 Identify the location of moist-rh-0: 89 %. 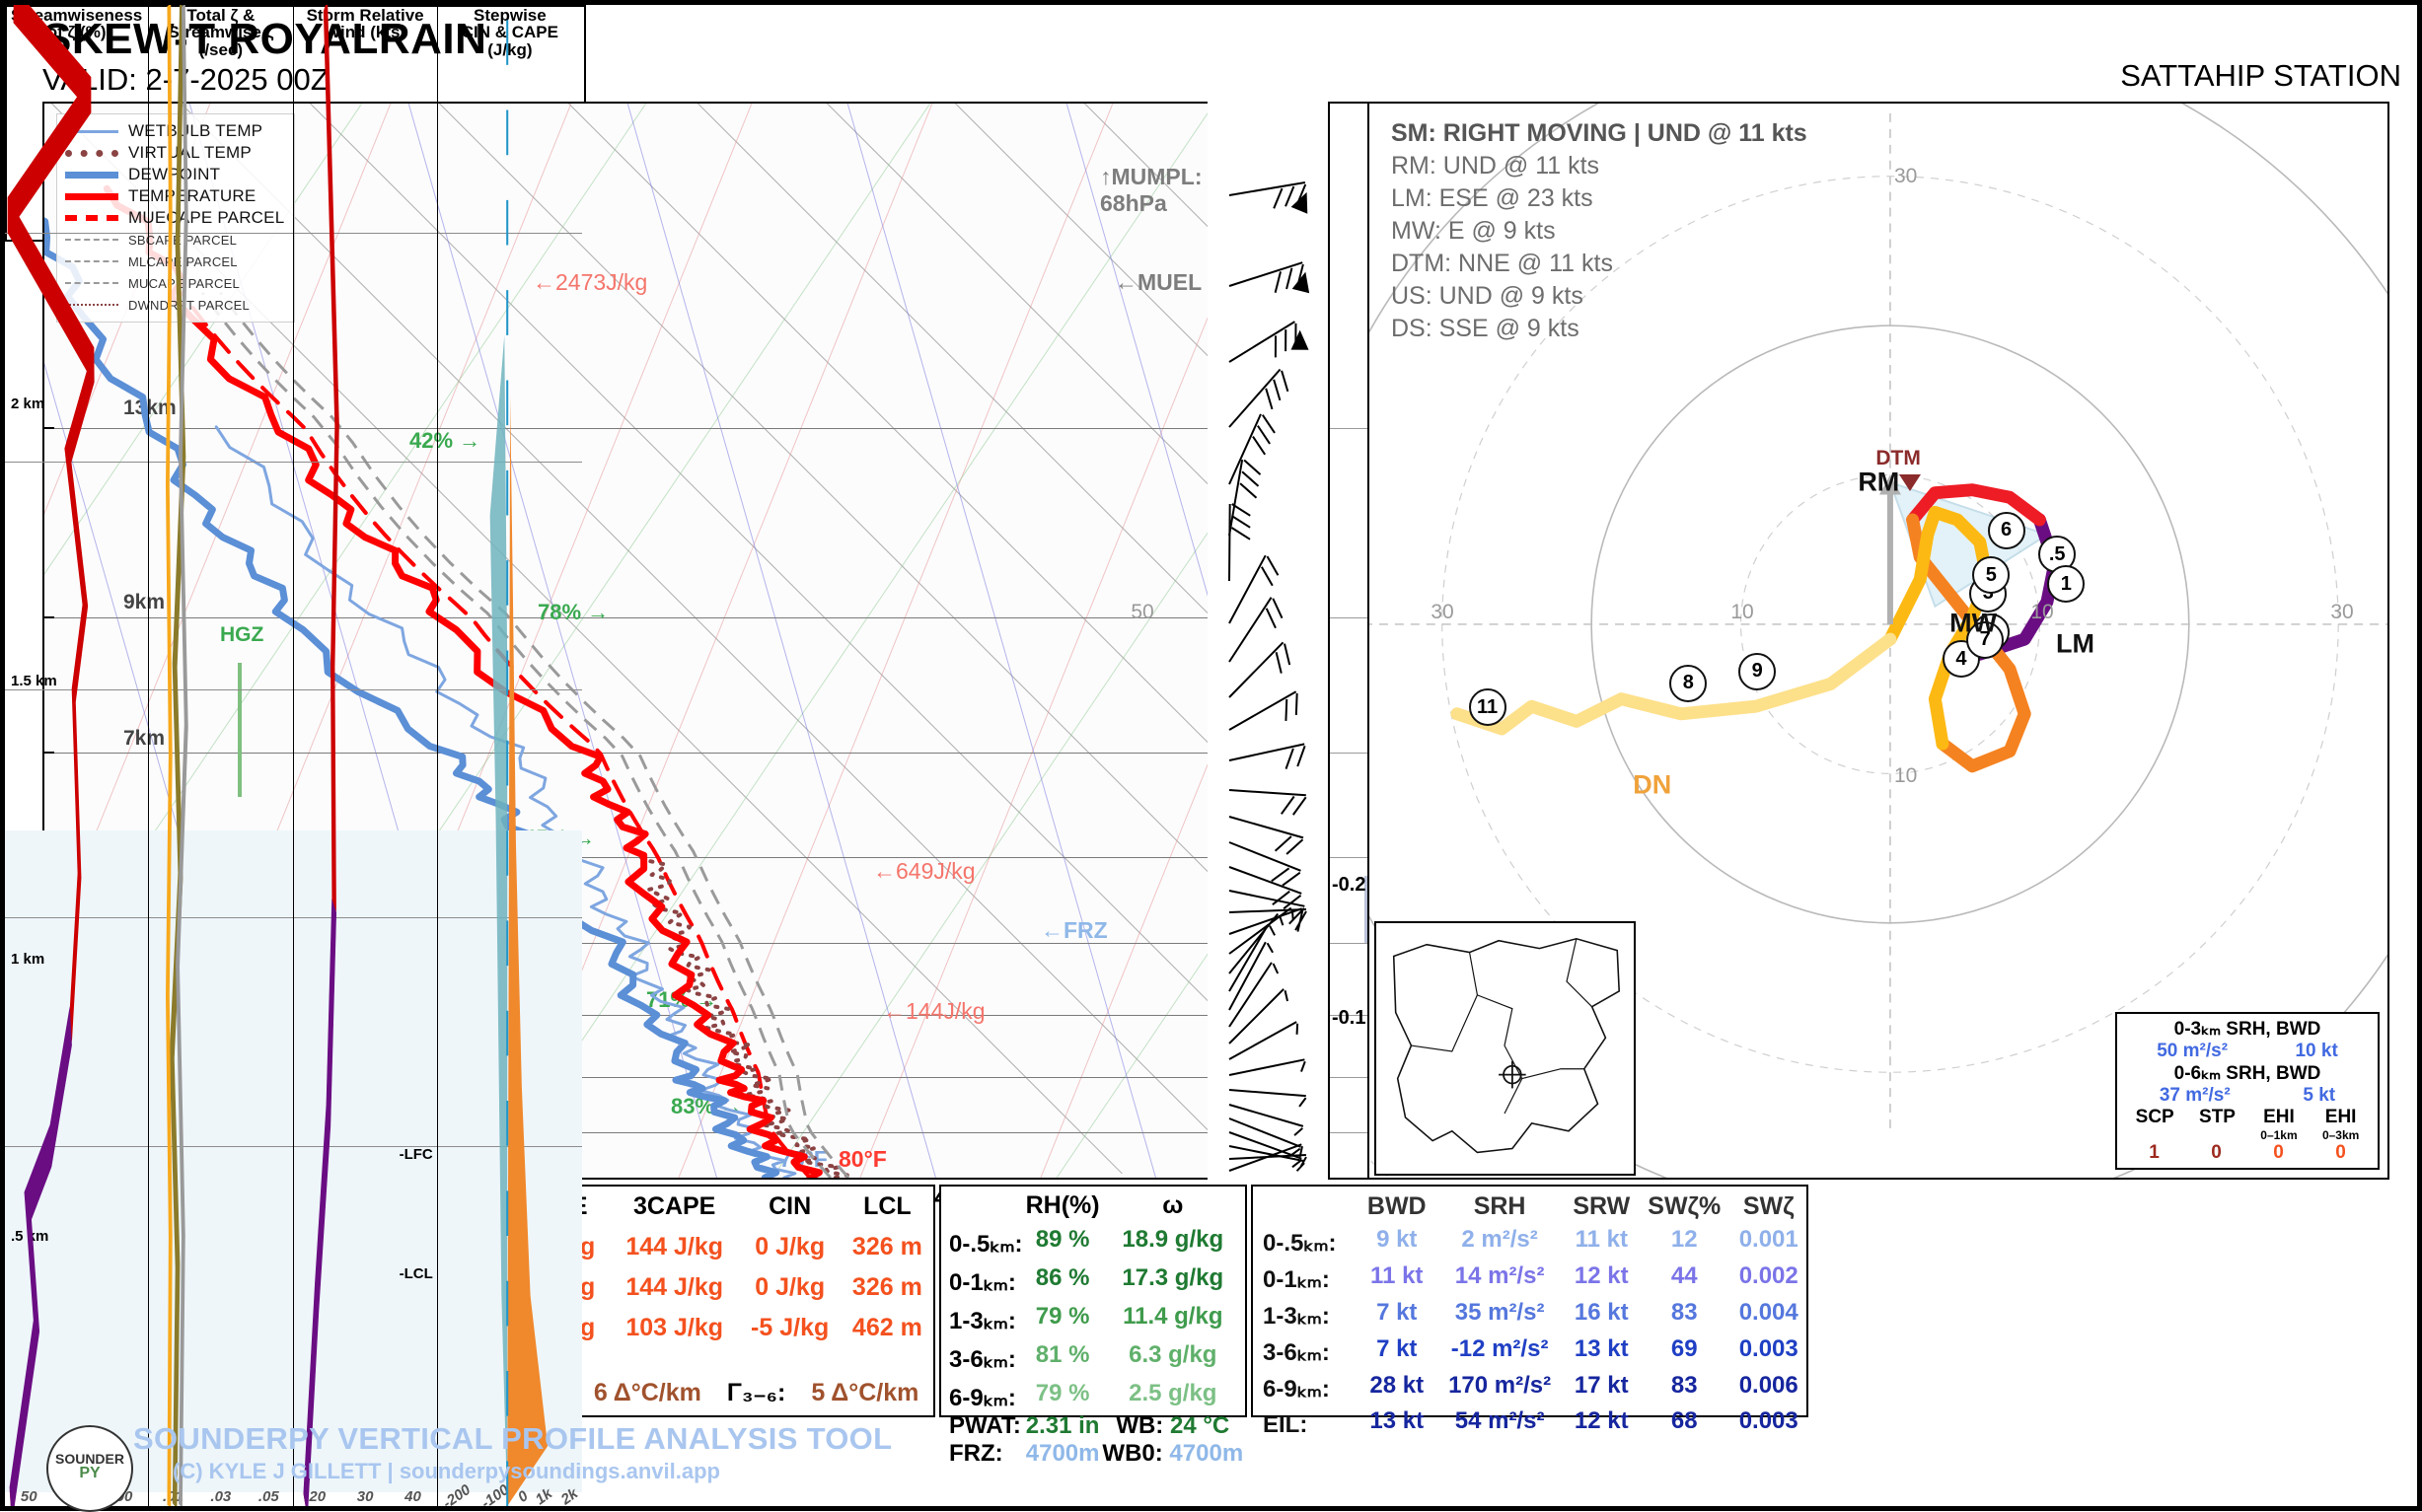
(1063, 1239).